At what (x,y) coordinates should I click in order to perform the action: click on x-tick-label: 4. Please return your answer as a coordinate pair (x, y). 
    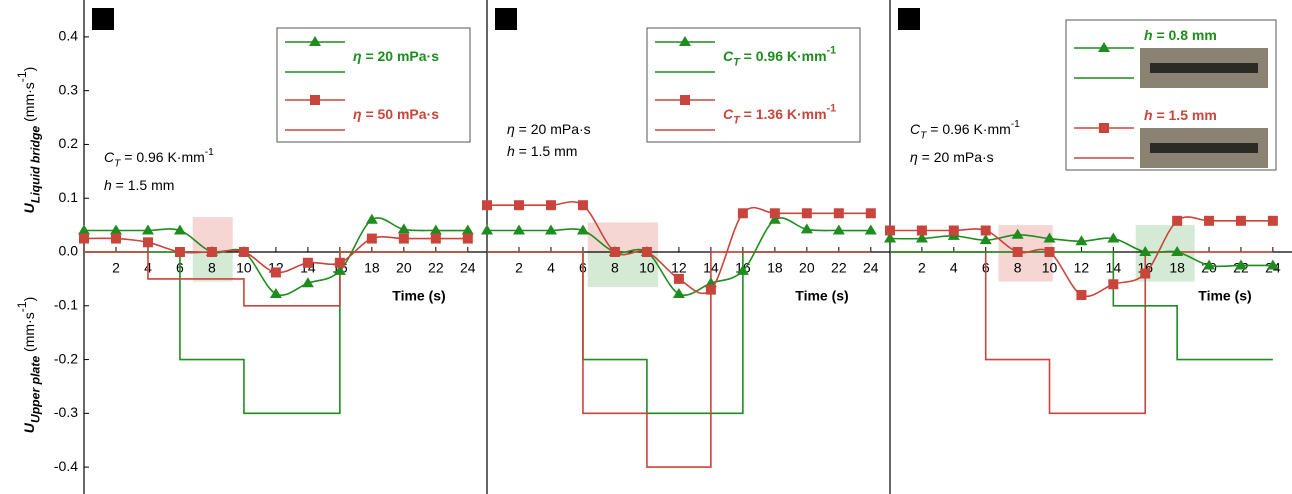
    Looking at the image, I should click on (551, 268).